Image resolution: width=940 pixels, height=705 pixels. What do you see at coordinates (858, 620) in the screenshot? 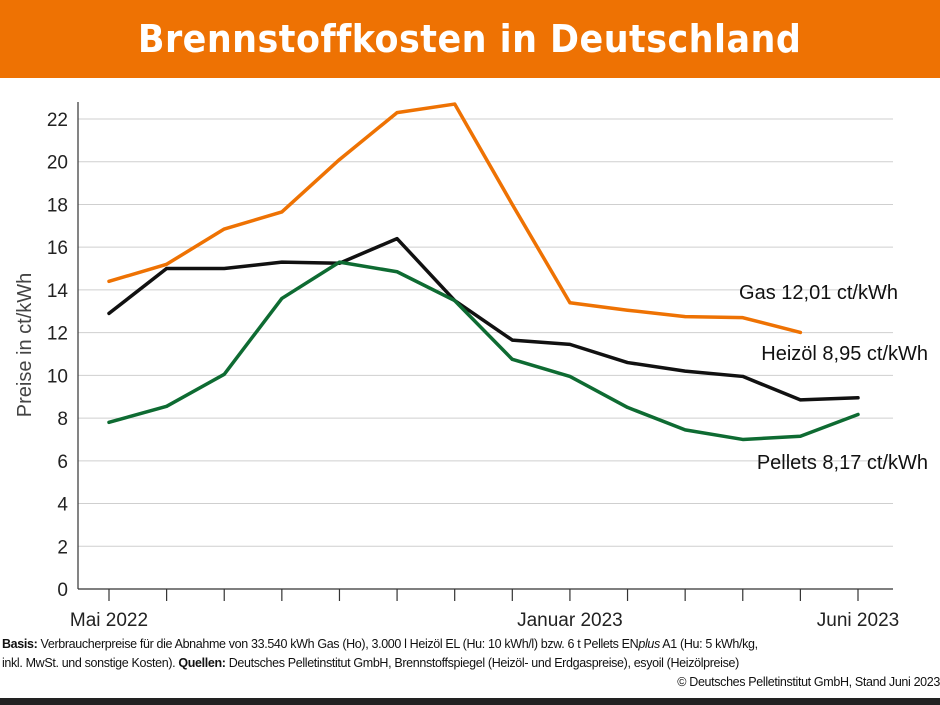
I see `x-tick-label: Juni 2023` at bounding box center [858, 620].